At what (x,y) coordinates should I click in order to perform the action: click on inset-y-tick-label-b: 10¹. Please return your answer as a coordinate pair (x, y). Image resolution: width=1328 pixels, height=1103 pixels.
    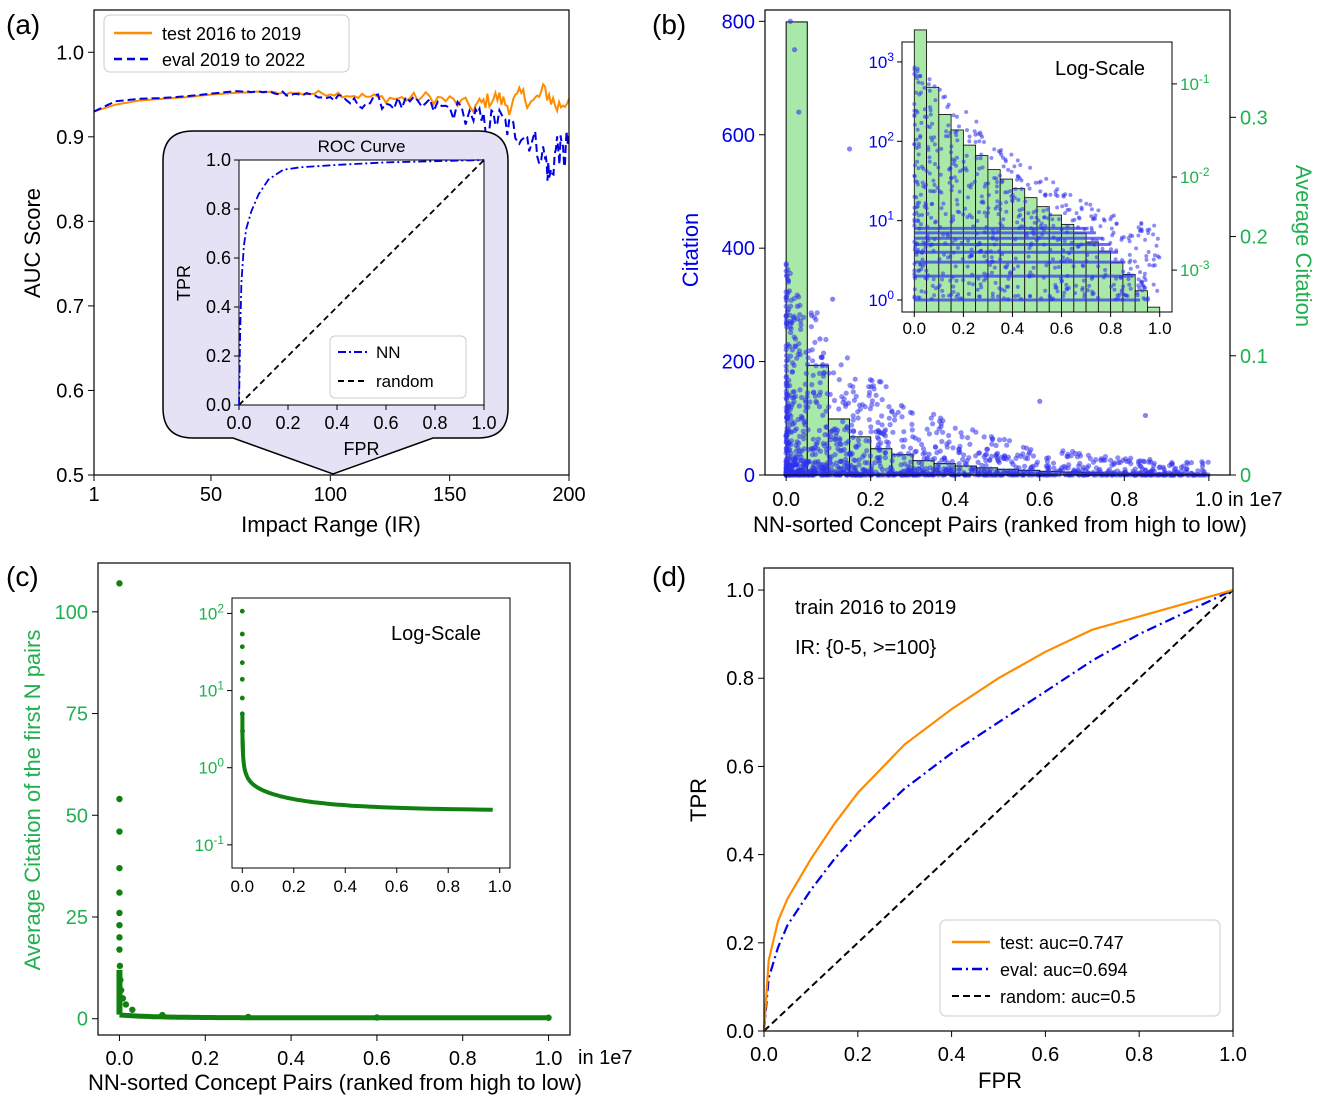
    Looking at the image, I should click on (881, 220).